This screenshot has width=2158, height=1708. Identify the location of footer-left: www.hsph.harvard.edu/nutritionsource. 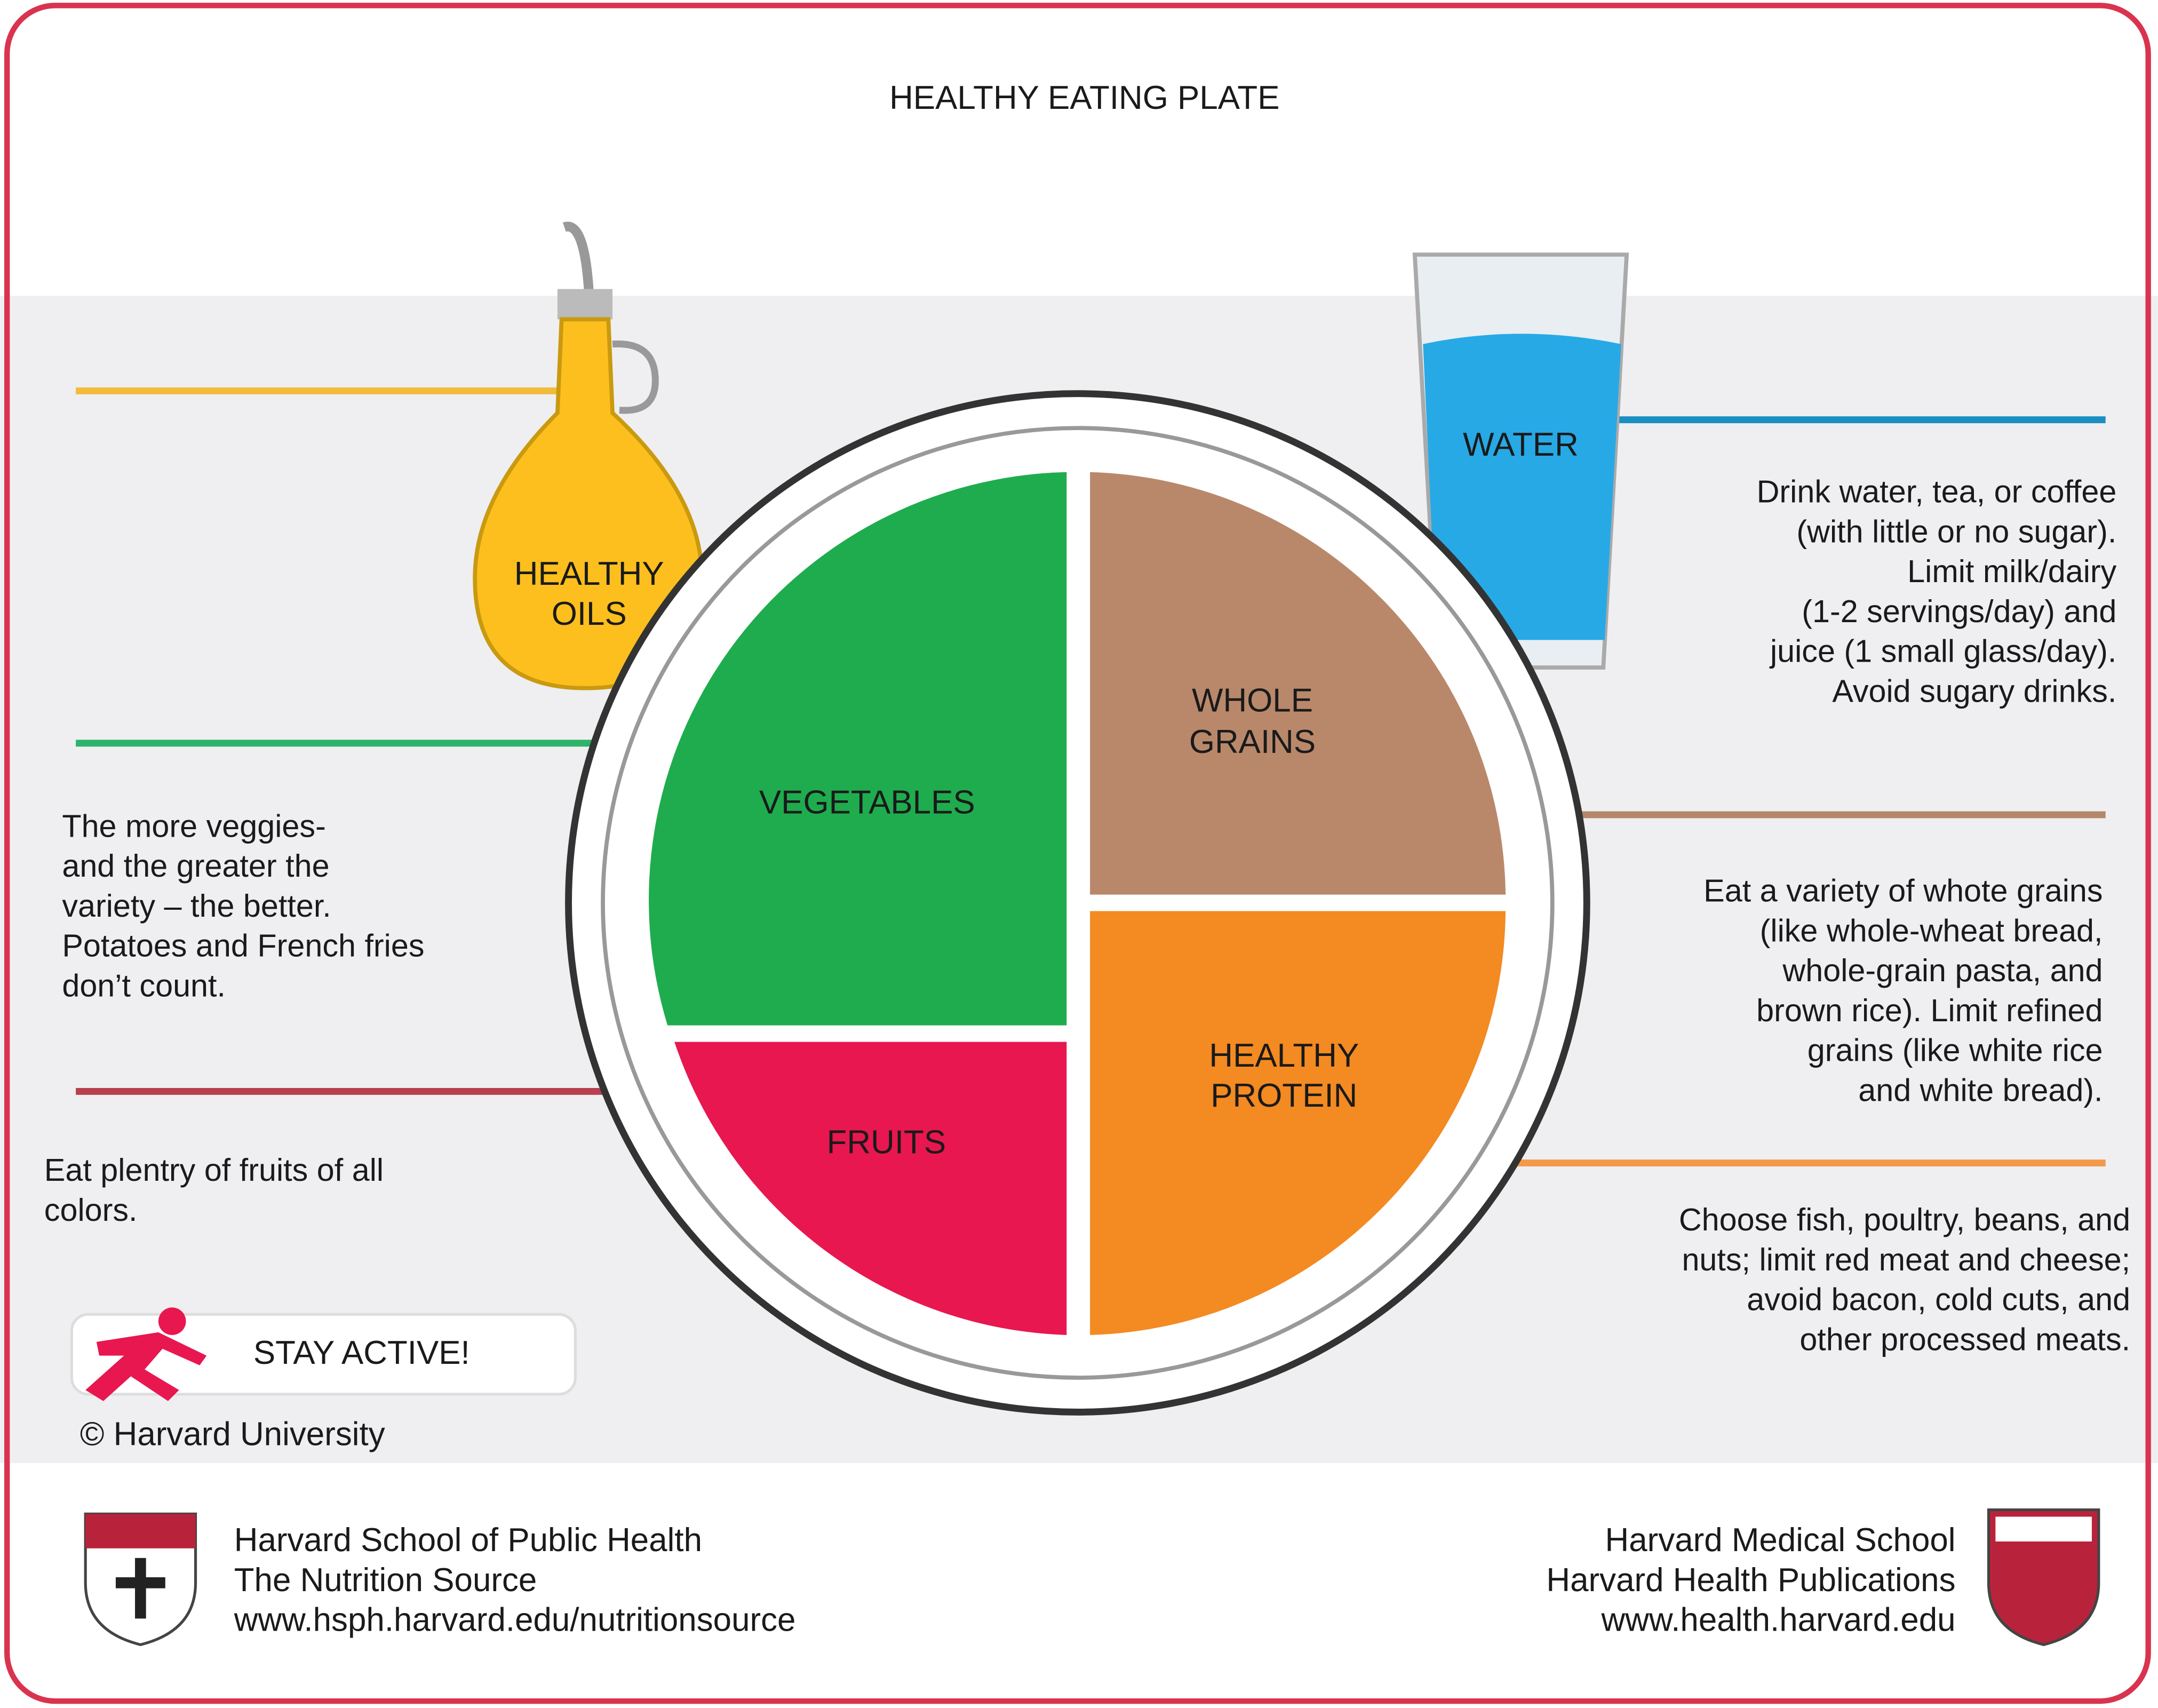
(515, 1620).